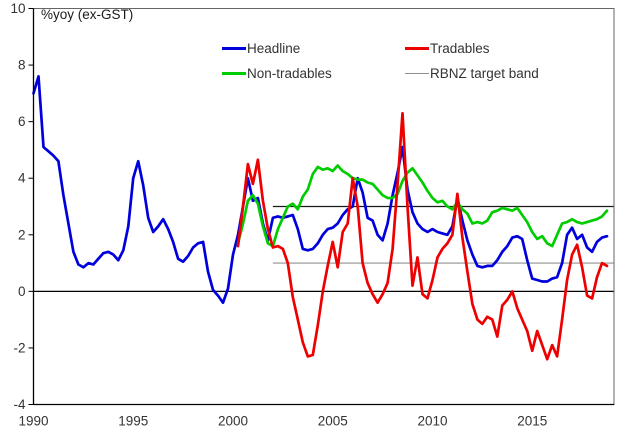 The image size is (628, 443). Describe the element at coordinates (417, 73) in the screenshot. I see `rbnz-target-band-line-swatch-icon` at that location.